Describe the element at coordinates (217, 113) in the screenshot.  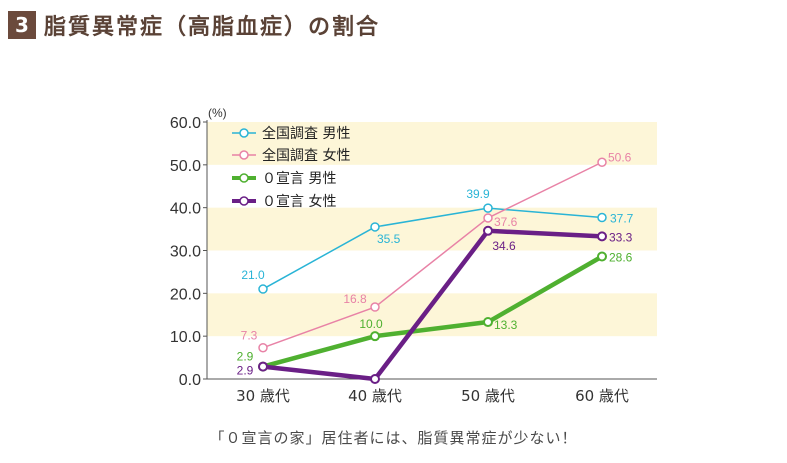
I see `y-unit-label: (%)` at that location.